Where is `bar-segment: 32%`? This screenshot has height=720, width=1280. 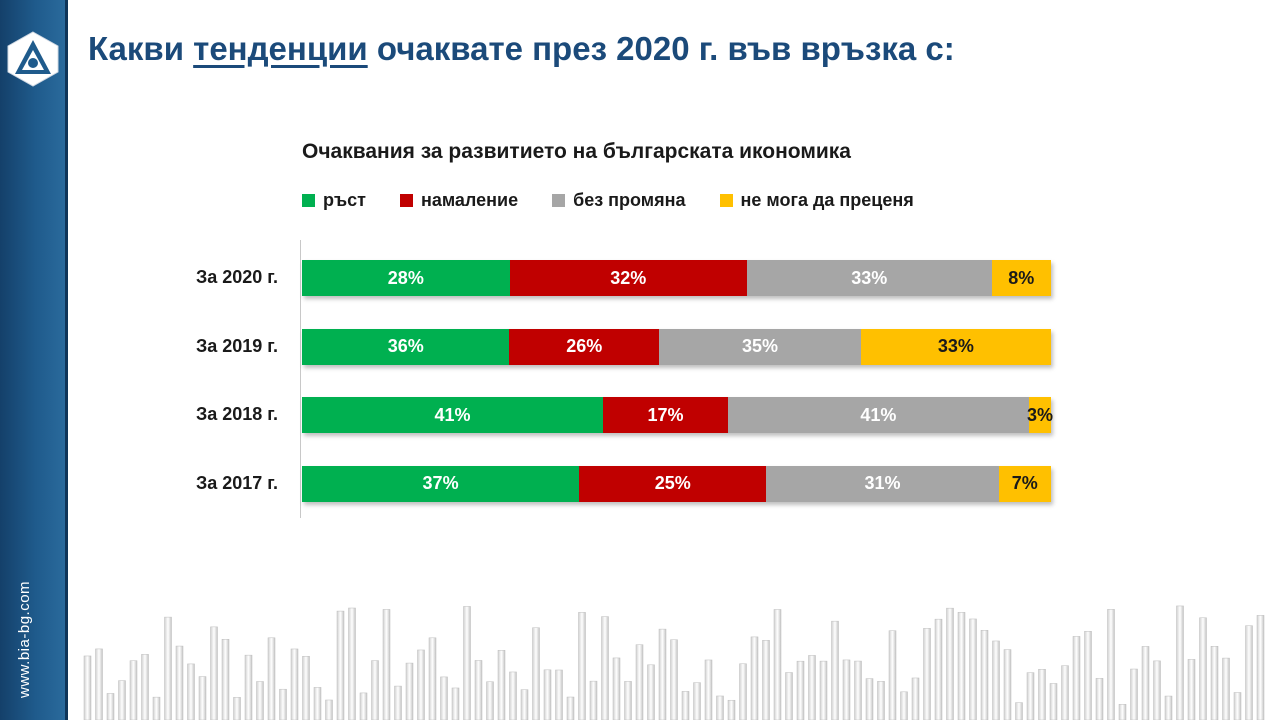 bar-segment: 32% is located at coordinates (628, 278).